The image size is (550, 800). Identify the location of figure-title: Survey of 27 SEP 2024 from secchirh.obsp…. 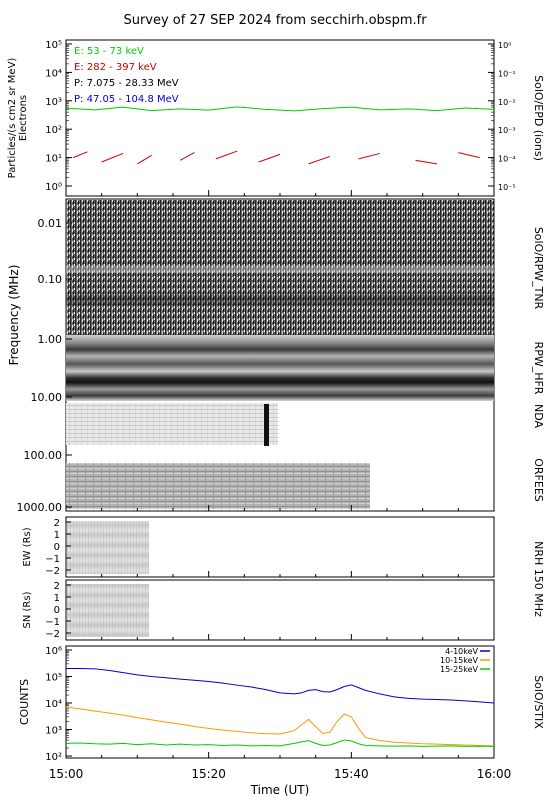
(275, 20).